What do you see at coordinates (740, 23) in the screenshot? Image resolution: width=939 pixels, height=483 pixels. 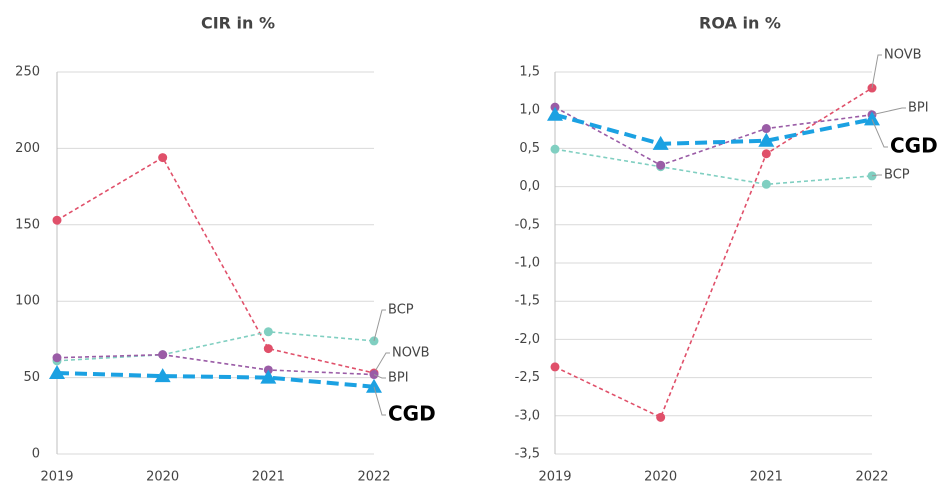 I see `chart-title: ROA in %` at bounding box center [740, 23].